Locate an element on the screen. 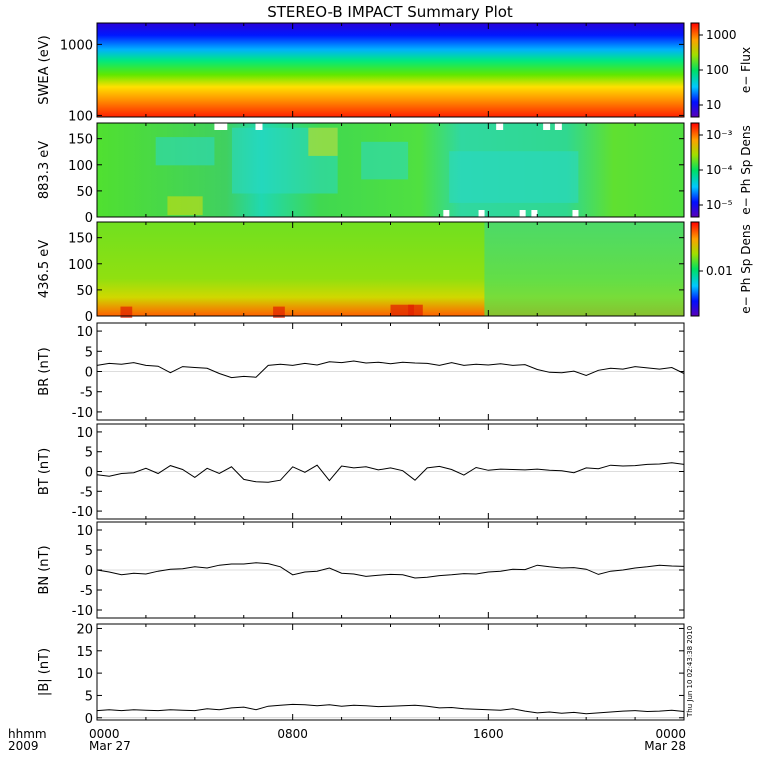 Image resolution: width=780 pixels, height=780 pixels. time-tick-label: 0800 is located at coordinates (292, 734).